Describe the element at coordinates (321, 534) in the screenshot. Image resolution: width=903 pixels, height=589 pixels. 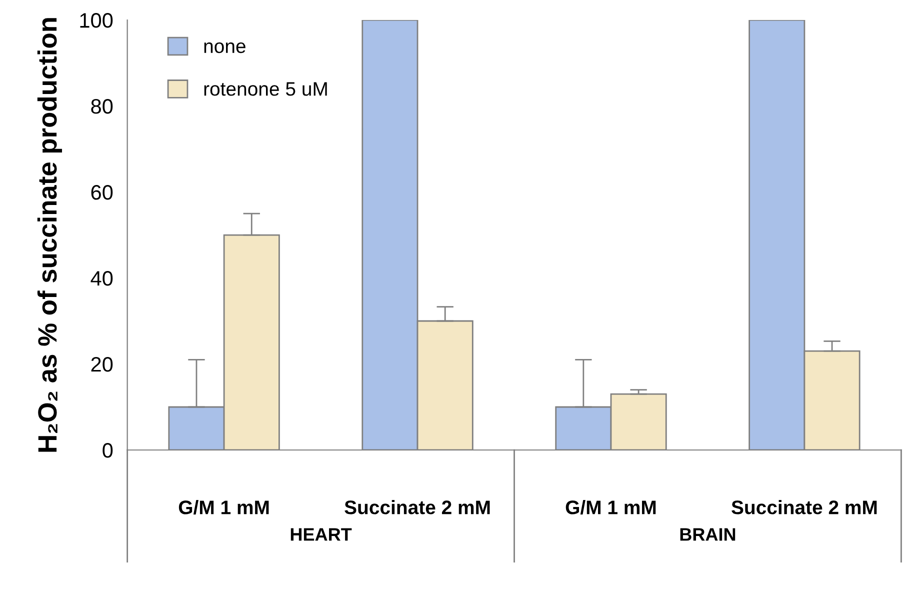
I see `text: HEART` at that location.